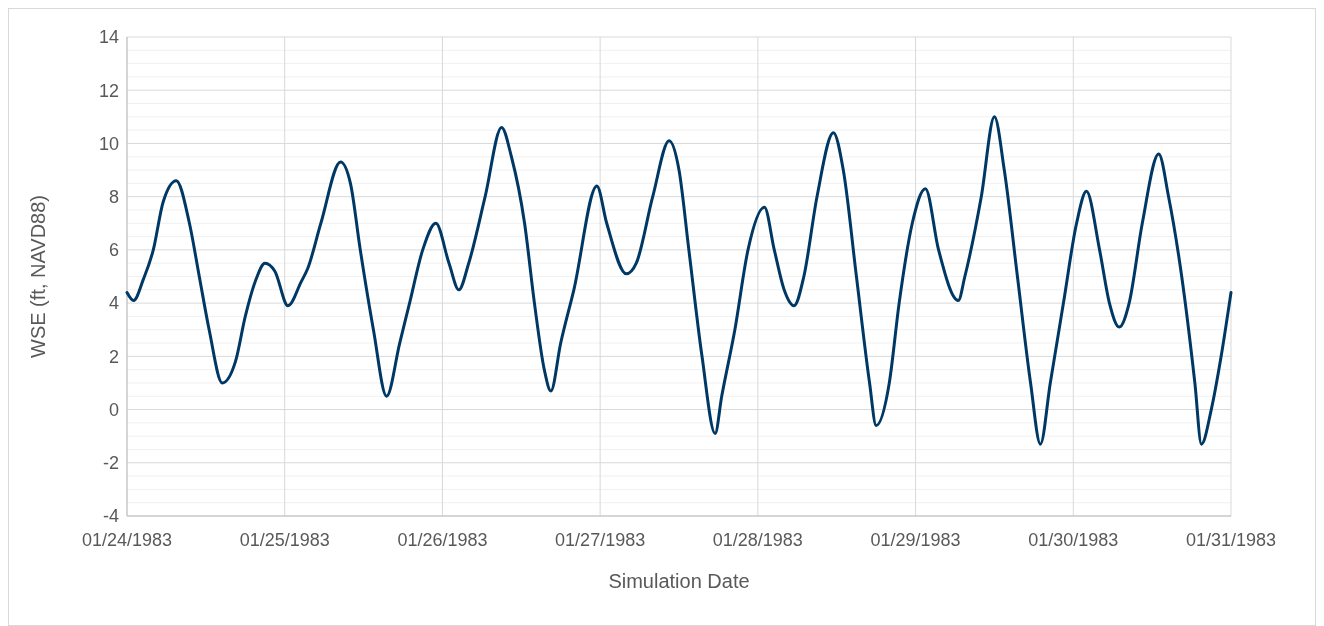  I want to click on y-tick-label: 10, so click(108, 143).